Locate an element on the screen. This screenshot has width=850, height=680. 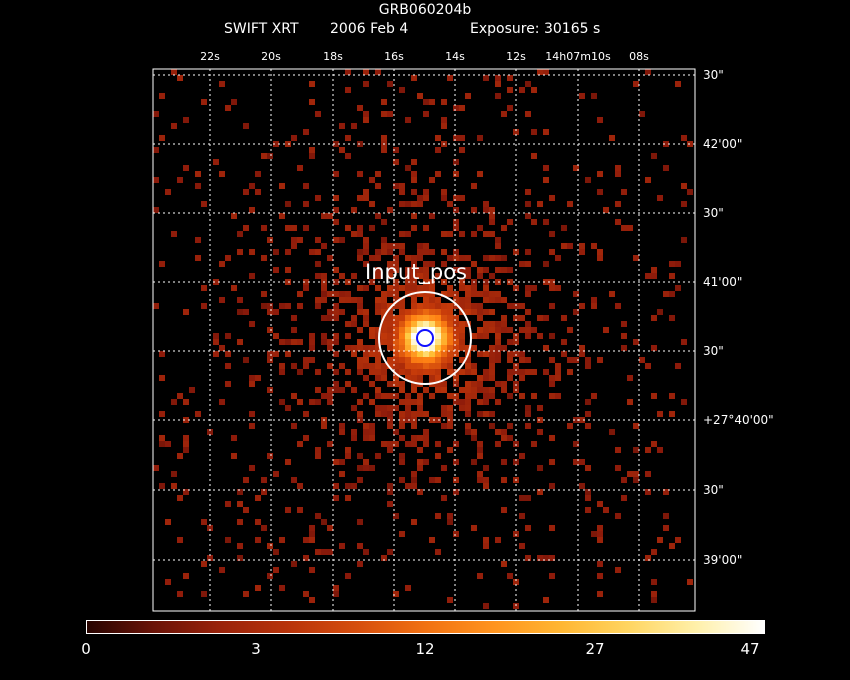
dec-tick-label: 30" is located at coordinates (713, 213).